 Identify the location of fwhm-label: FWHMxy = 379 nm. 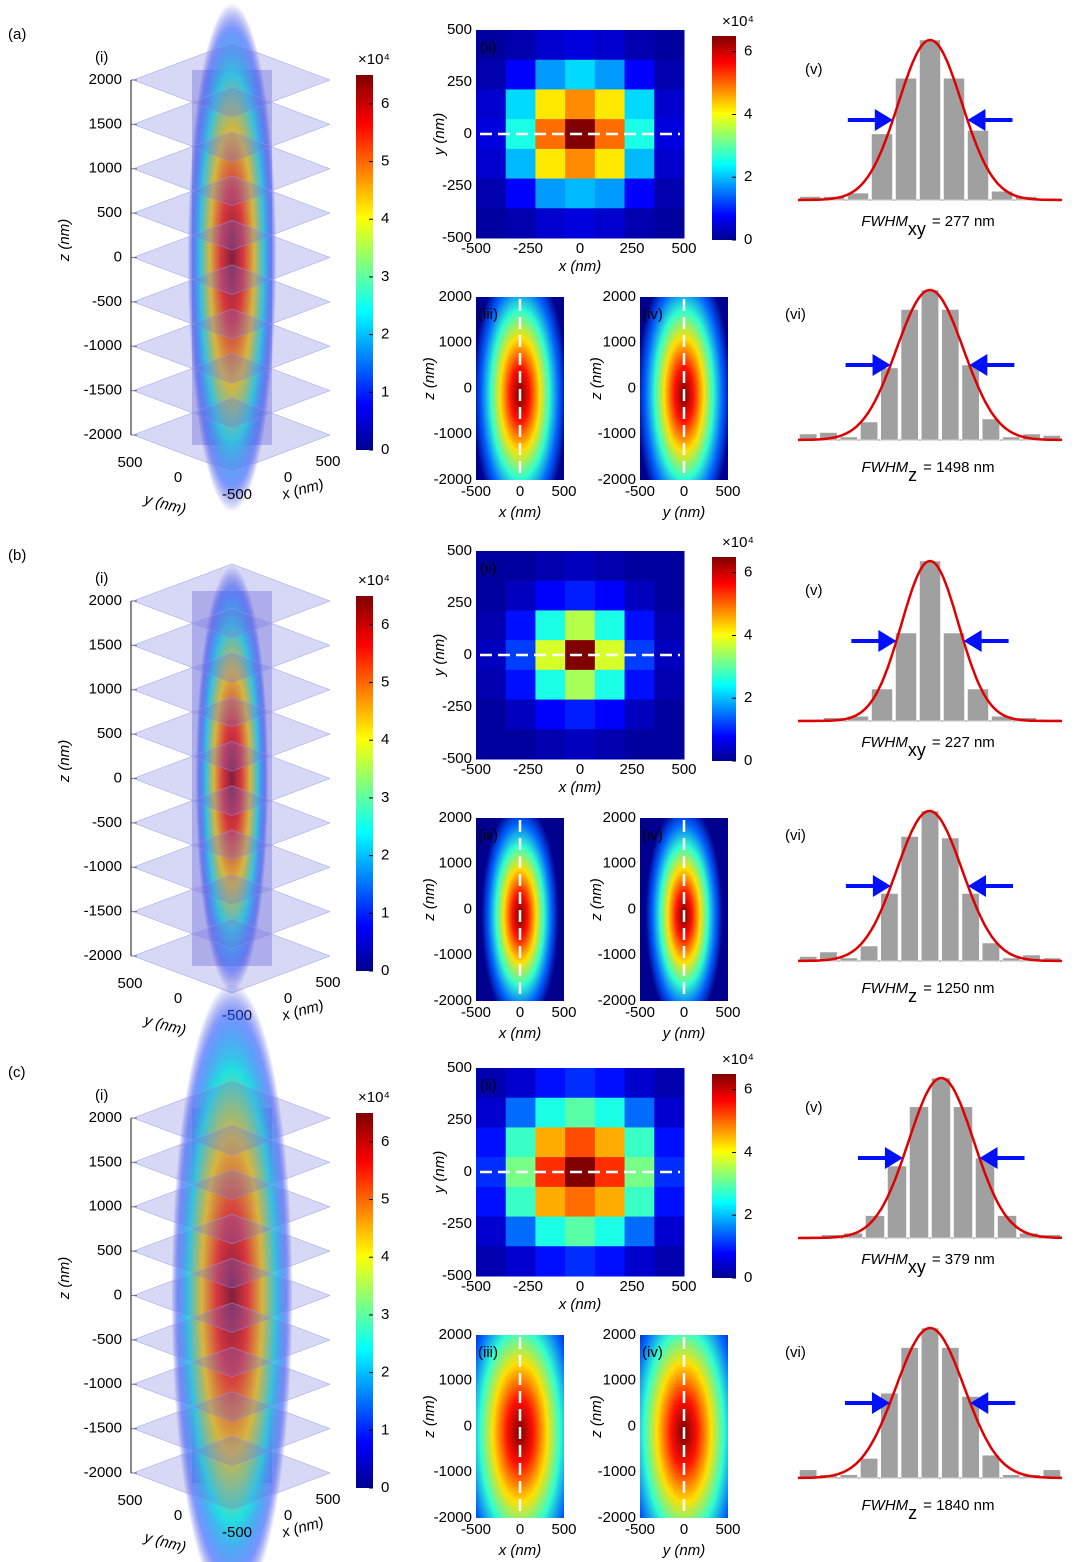
(928, 1264).